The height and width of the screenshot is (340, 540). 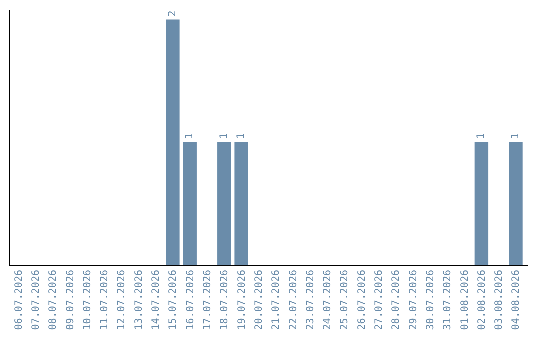 I want to click on x-tick-label: 25.07.2026, so click(x=345, y=300).